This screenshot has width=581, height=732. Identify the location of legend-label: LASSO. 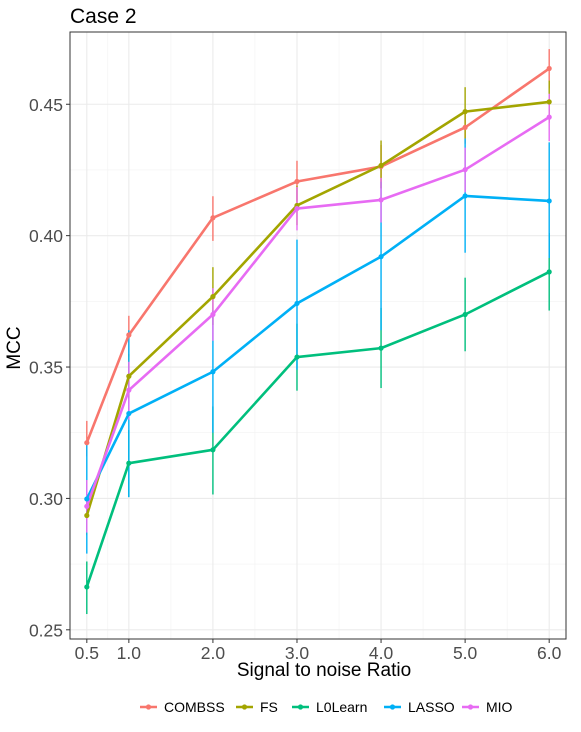
(431, 707).